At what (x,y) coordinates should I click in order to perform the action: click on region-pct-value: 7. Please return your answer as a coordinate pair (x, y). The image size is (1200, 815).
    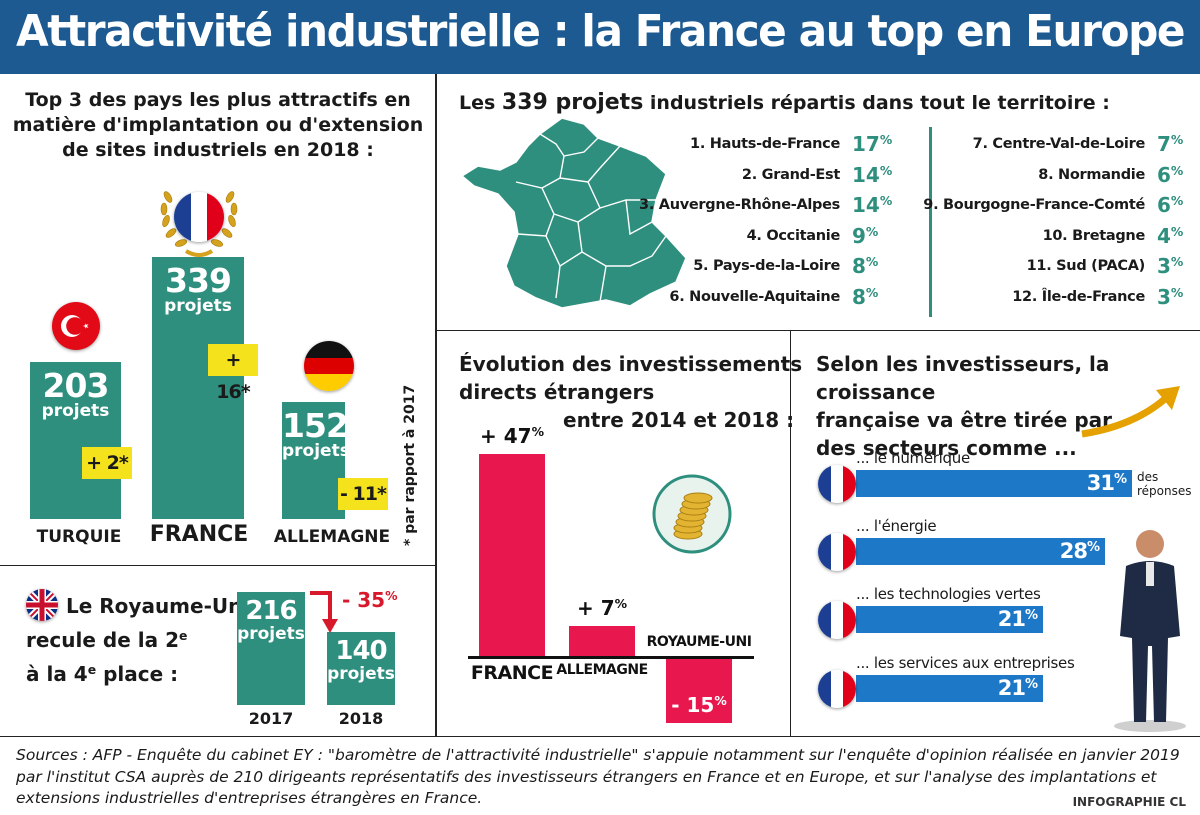
    Looking at the image, I should click on (1164, 144).